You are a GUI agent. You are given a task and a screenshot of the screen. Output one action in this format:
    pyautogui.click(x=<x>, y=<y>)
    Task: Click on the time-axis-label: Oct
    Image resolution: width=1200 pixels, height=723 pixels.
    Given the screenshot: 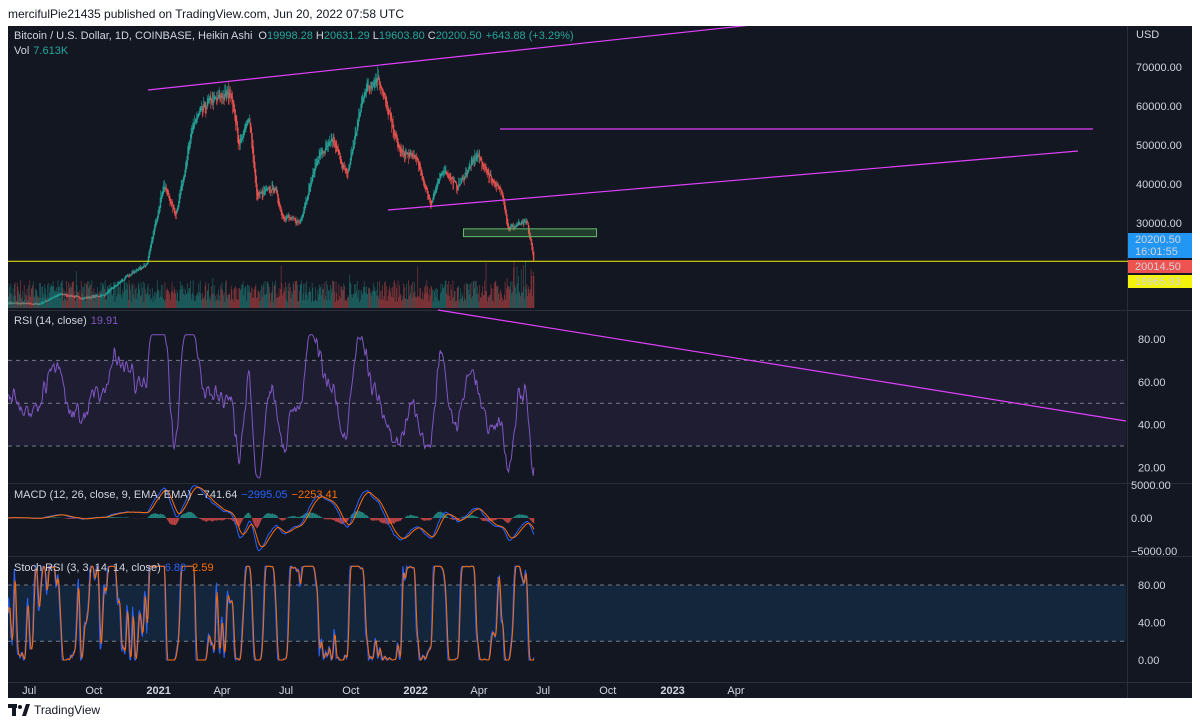 What is the action you would take?
    pyautogui.click(x=93, y=691)
    